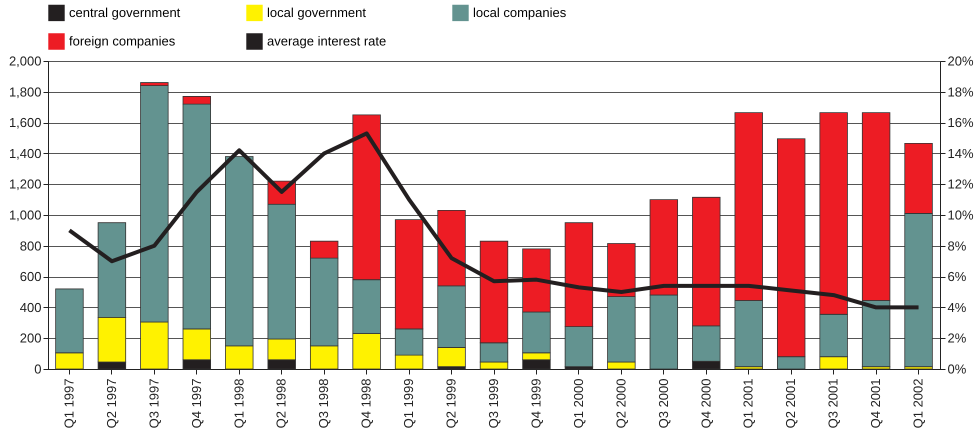 The width and height of the screenshot is (978, 432). I want to click on y-tick-label: 800, so click(31, 246).